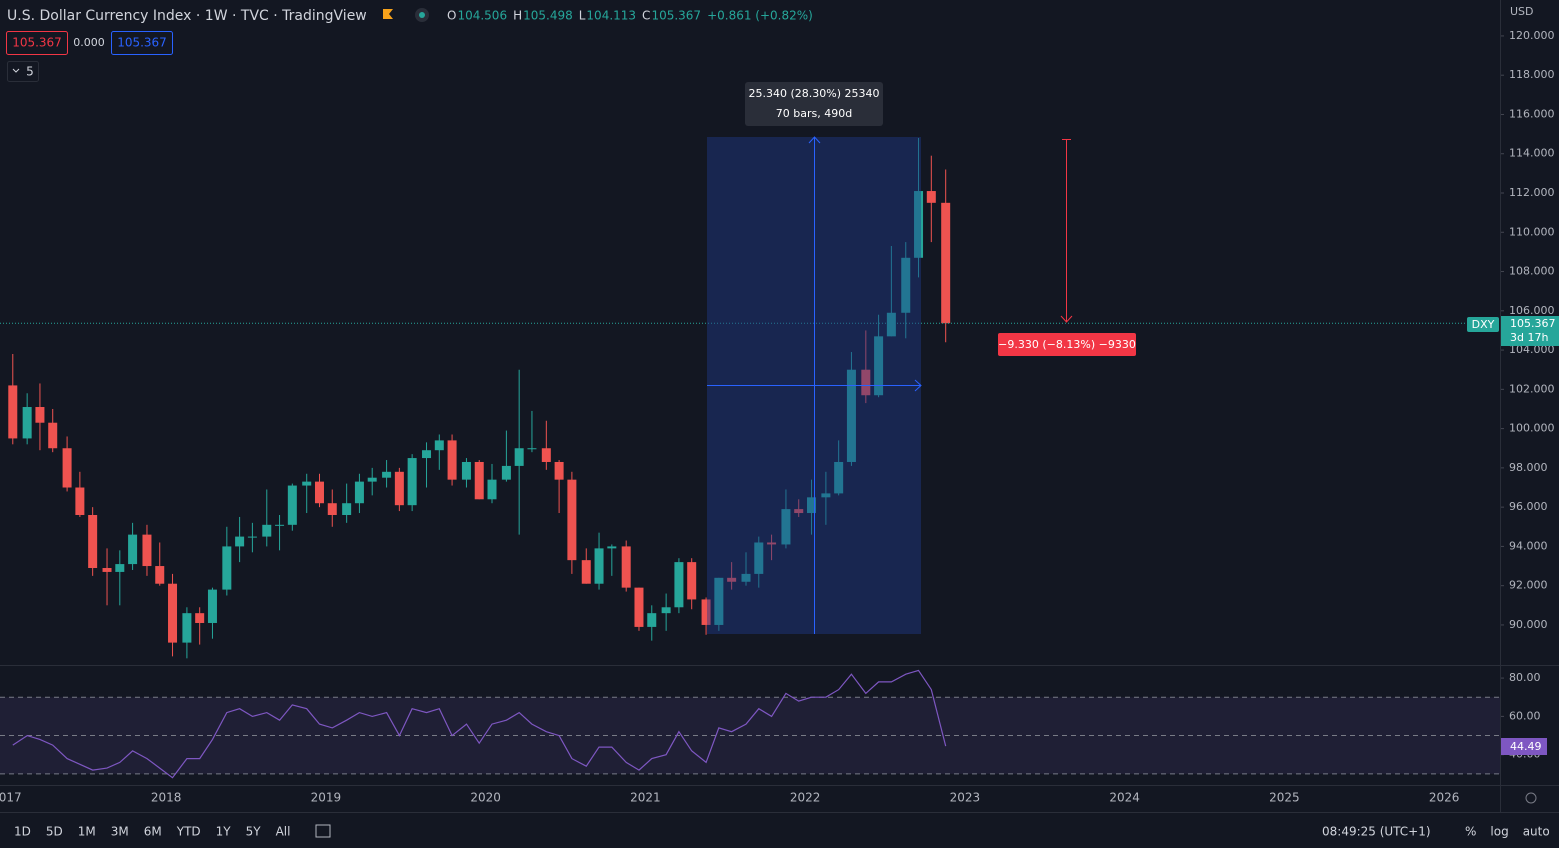  I want to click on range-button: All, so click(283, 832).